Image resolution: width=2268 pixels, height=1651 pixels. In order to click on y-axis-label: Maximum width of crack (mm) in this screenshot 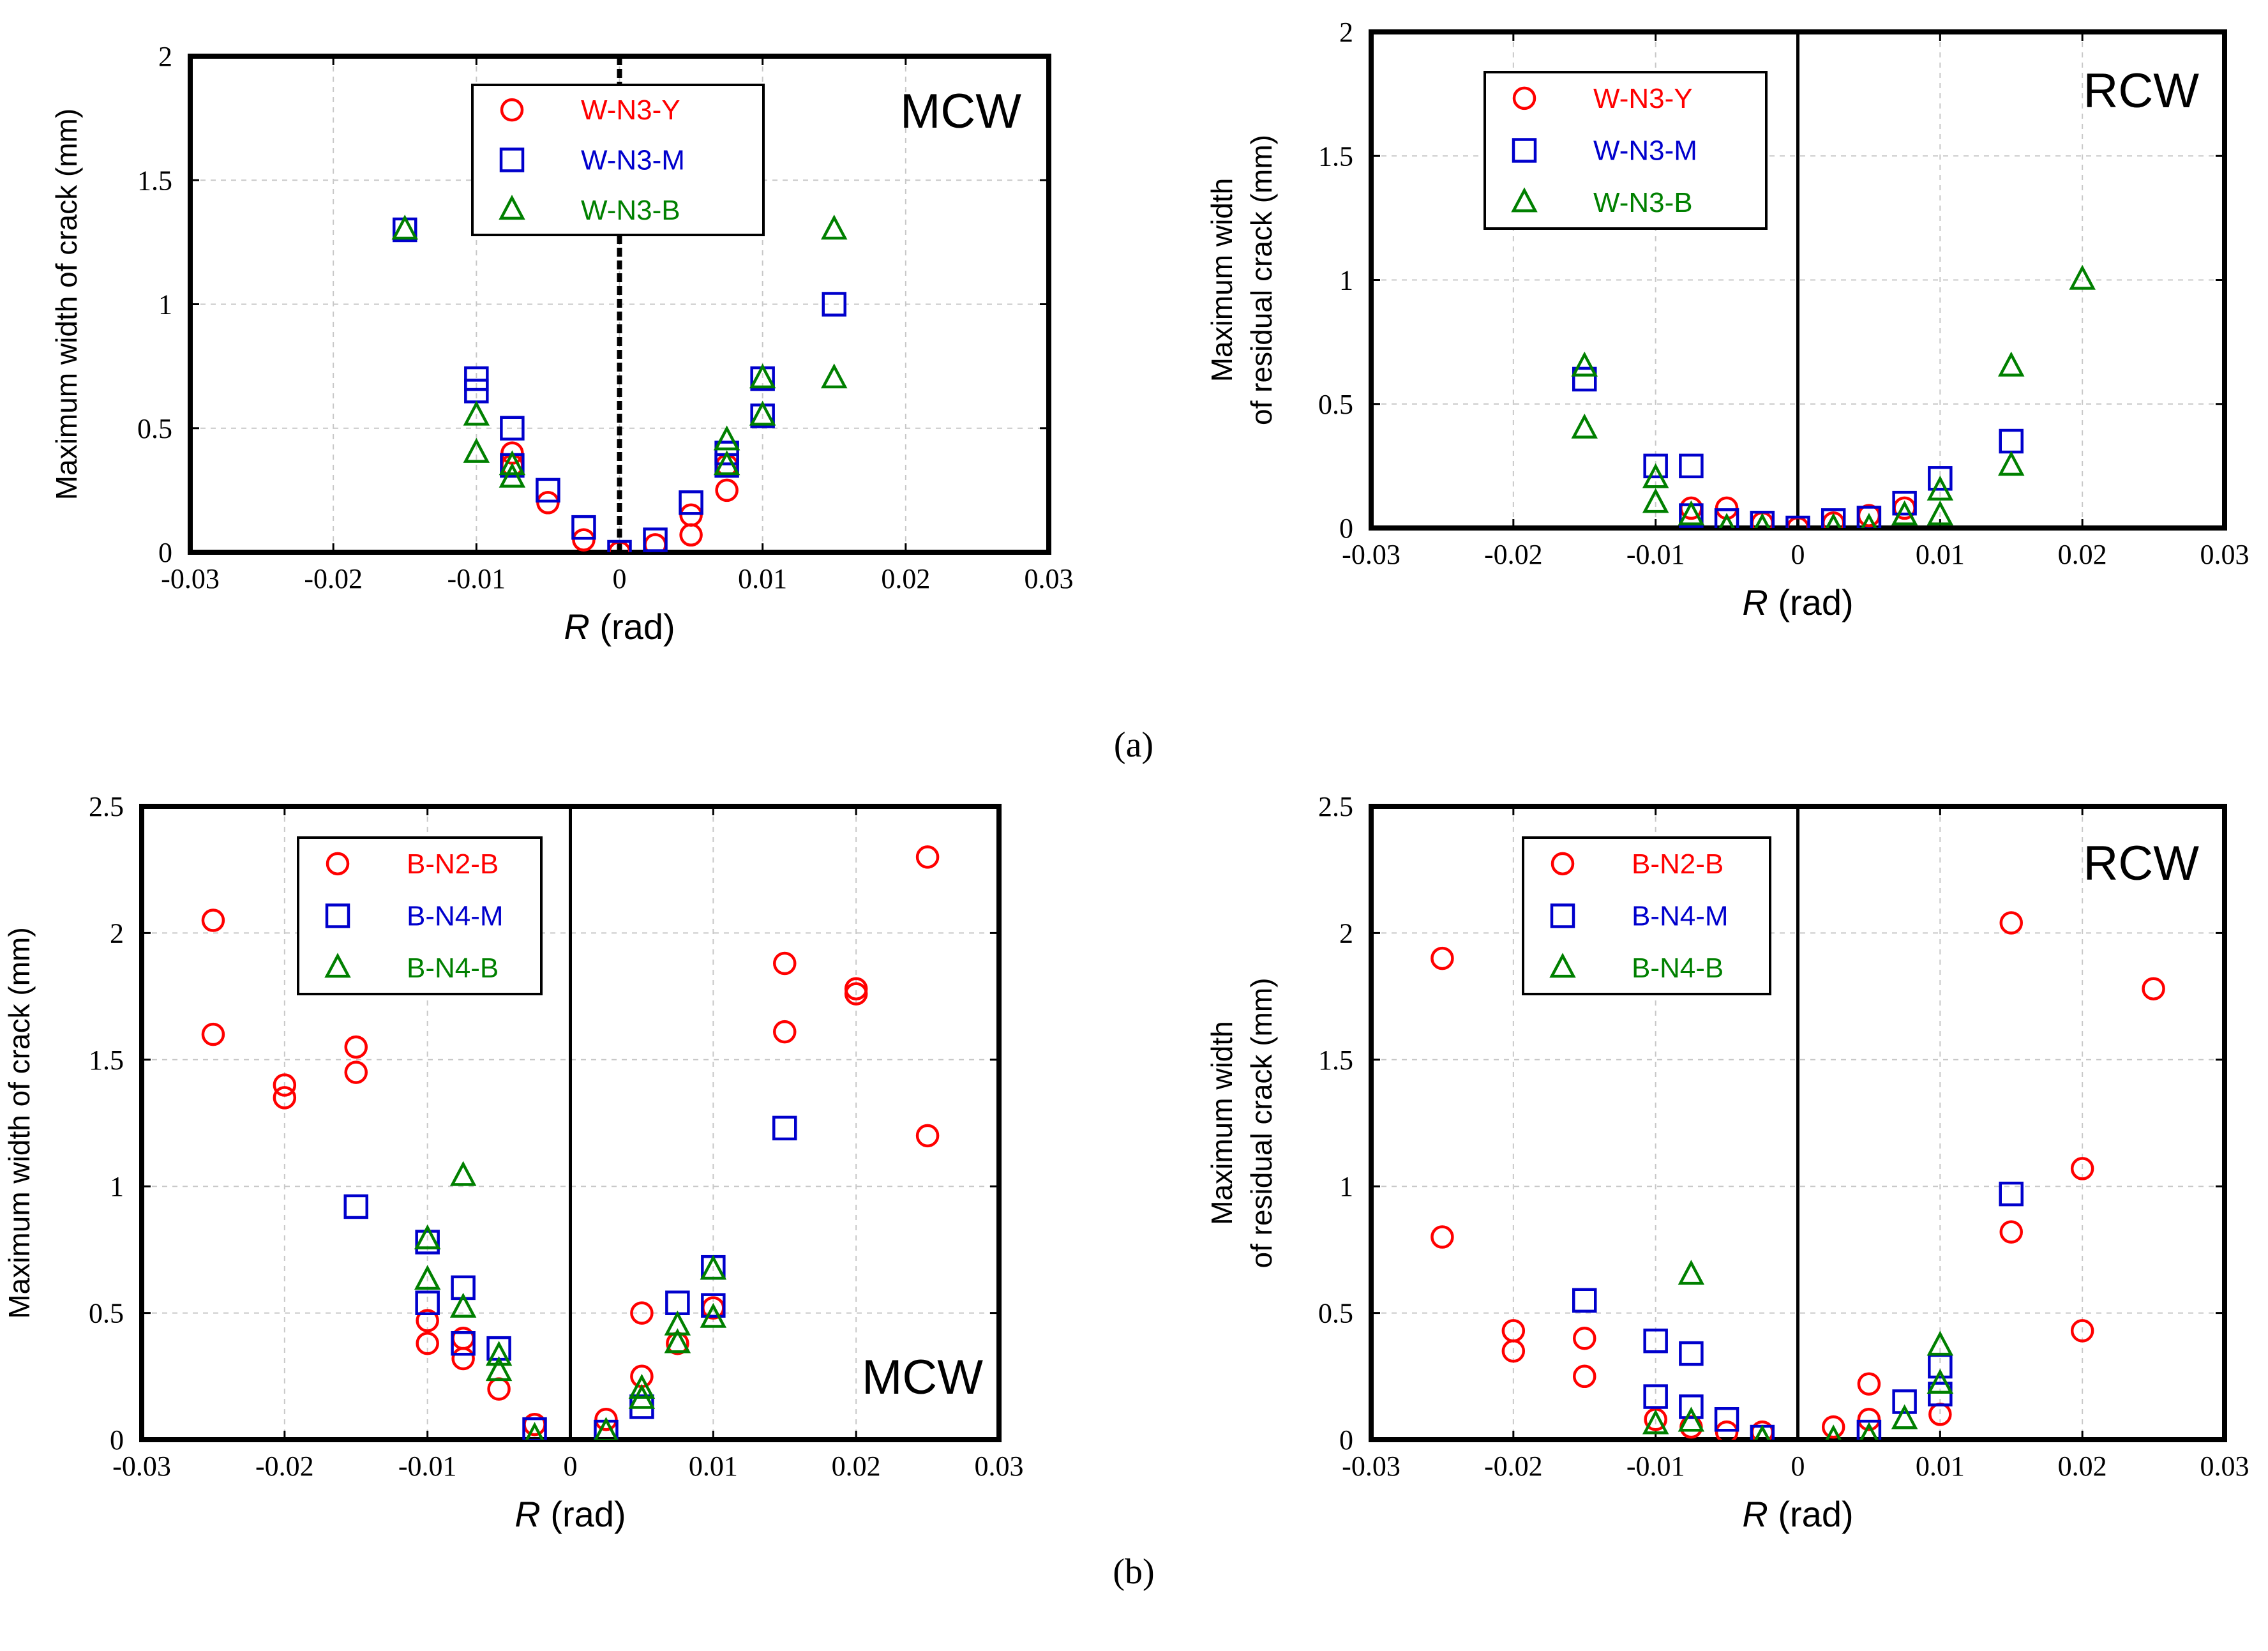, I will do `click(19, 1122)`.